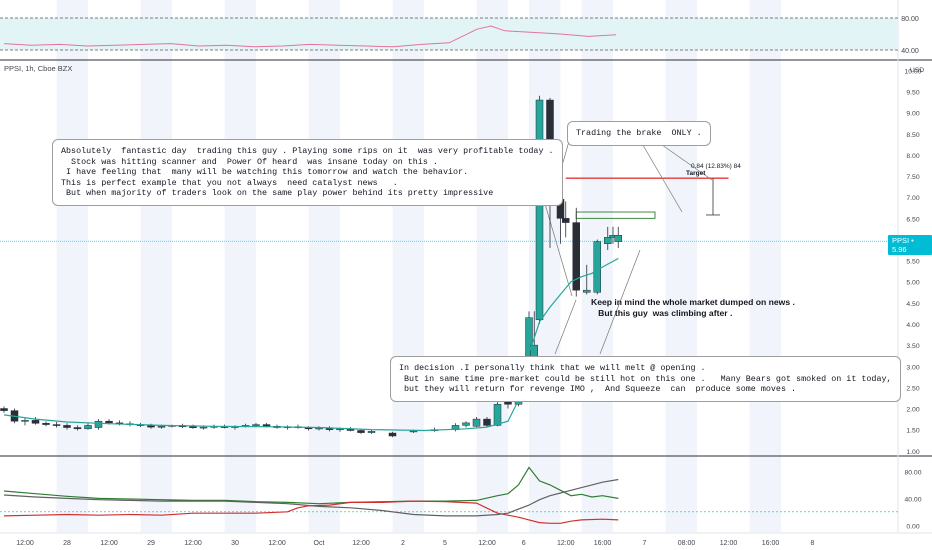  Describe the element at coordinates (683, 160) in the screenshot. I see `brake-note-pointer-b` at that location.